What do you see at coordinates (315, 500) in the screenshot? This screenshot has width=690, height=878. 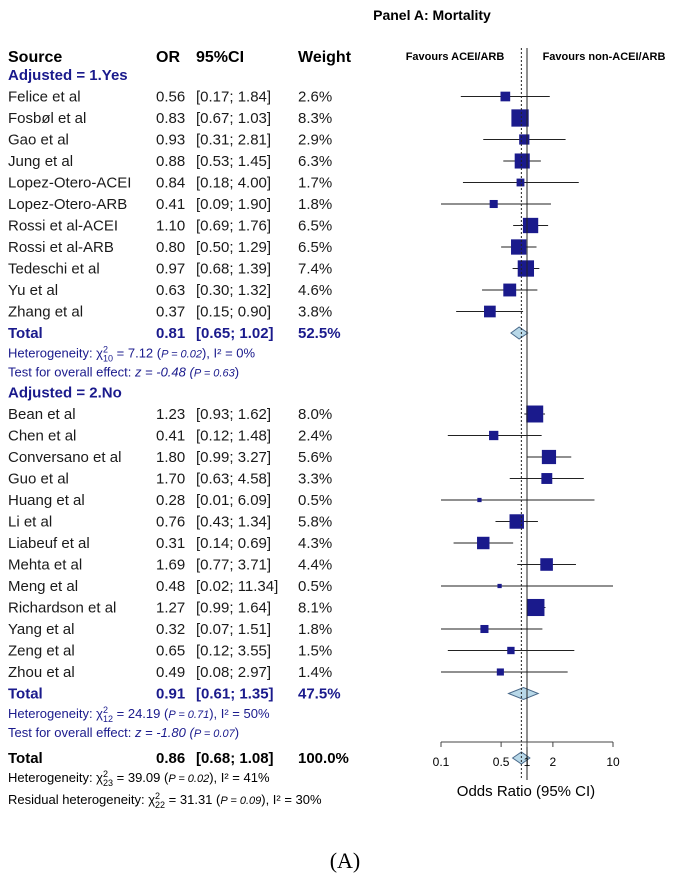 I see `study-weight: 0.5%` at bounding box center [315, 500].